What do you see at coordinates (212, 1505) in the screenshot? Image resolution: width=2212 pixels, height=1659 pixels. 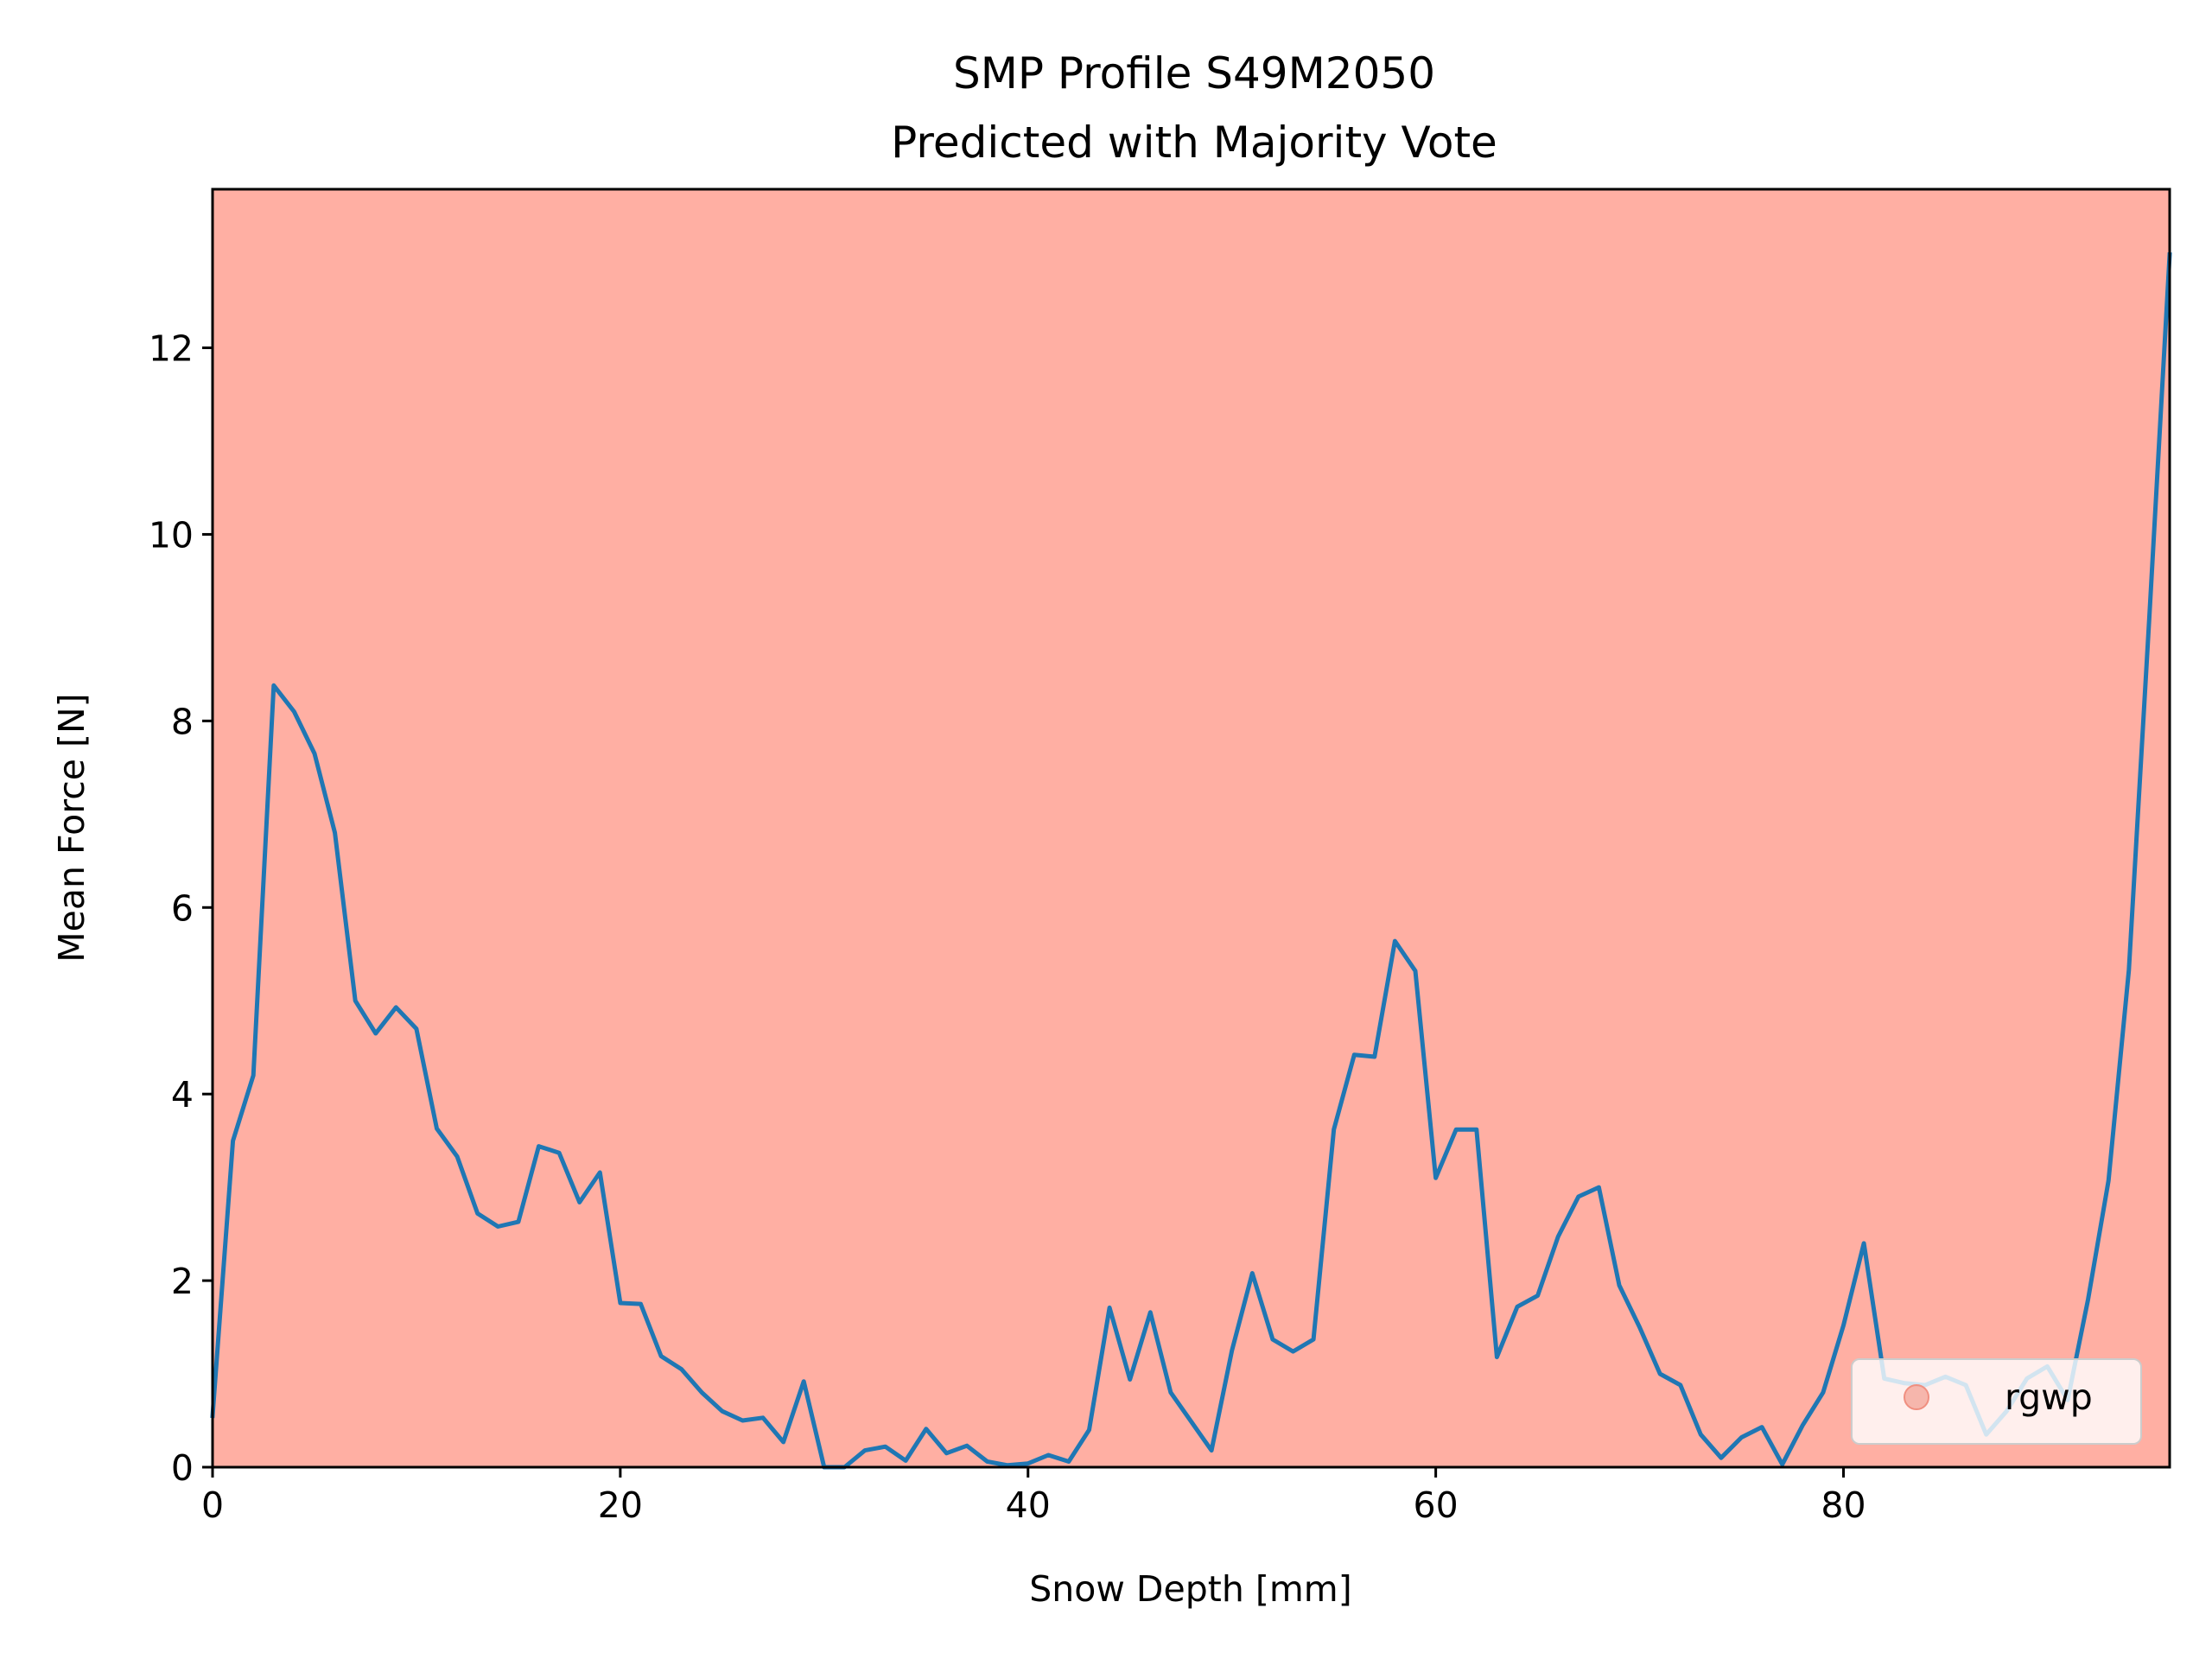 I see `x-tick-label: 0` at bounding box center [212, 1505].